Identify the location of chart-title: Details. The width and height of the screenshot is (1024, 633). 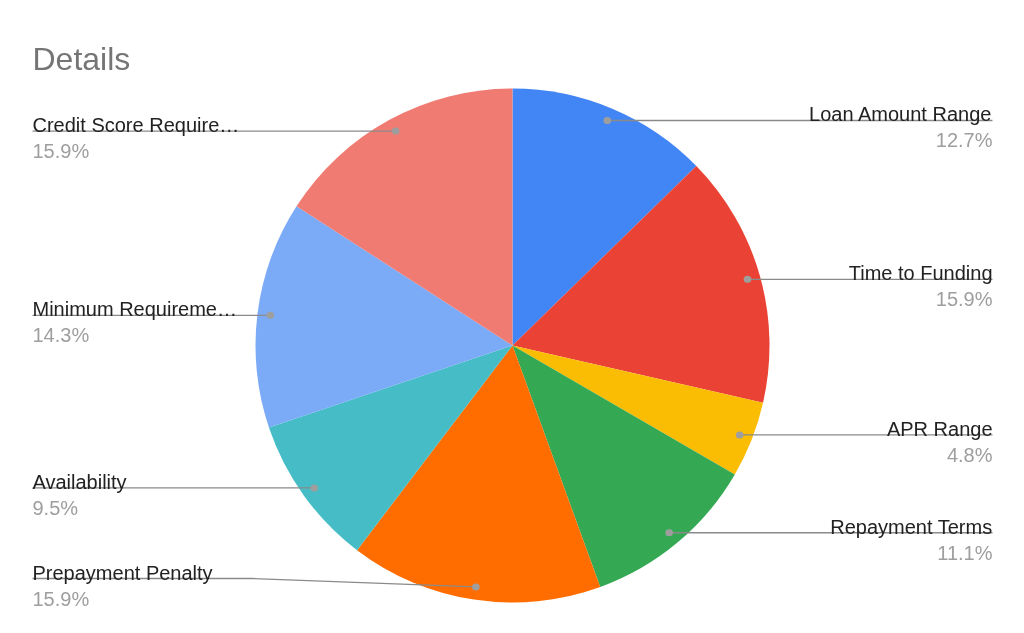
(81, 58).